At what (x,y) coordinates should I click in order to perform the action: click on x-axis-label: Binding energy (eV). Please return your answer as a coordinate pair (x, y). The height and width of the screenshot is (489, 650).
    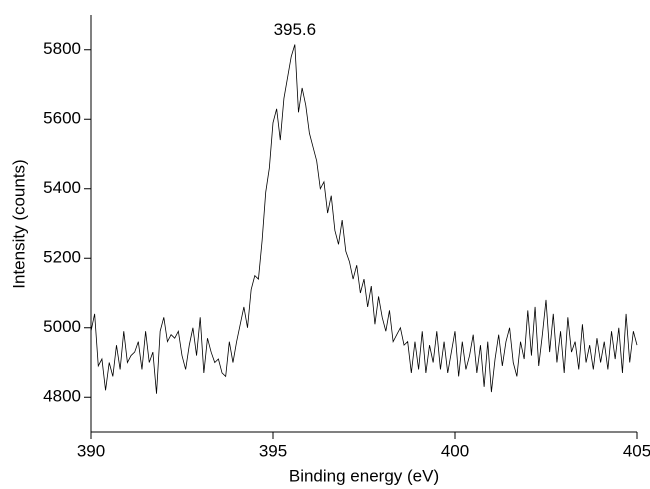
    Looking at the image, I should click on (364, 475).